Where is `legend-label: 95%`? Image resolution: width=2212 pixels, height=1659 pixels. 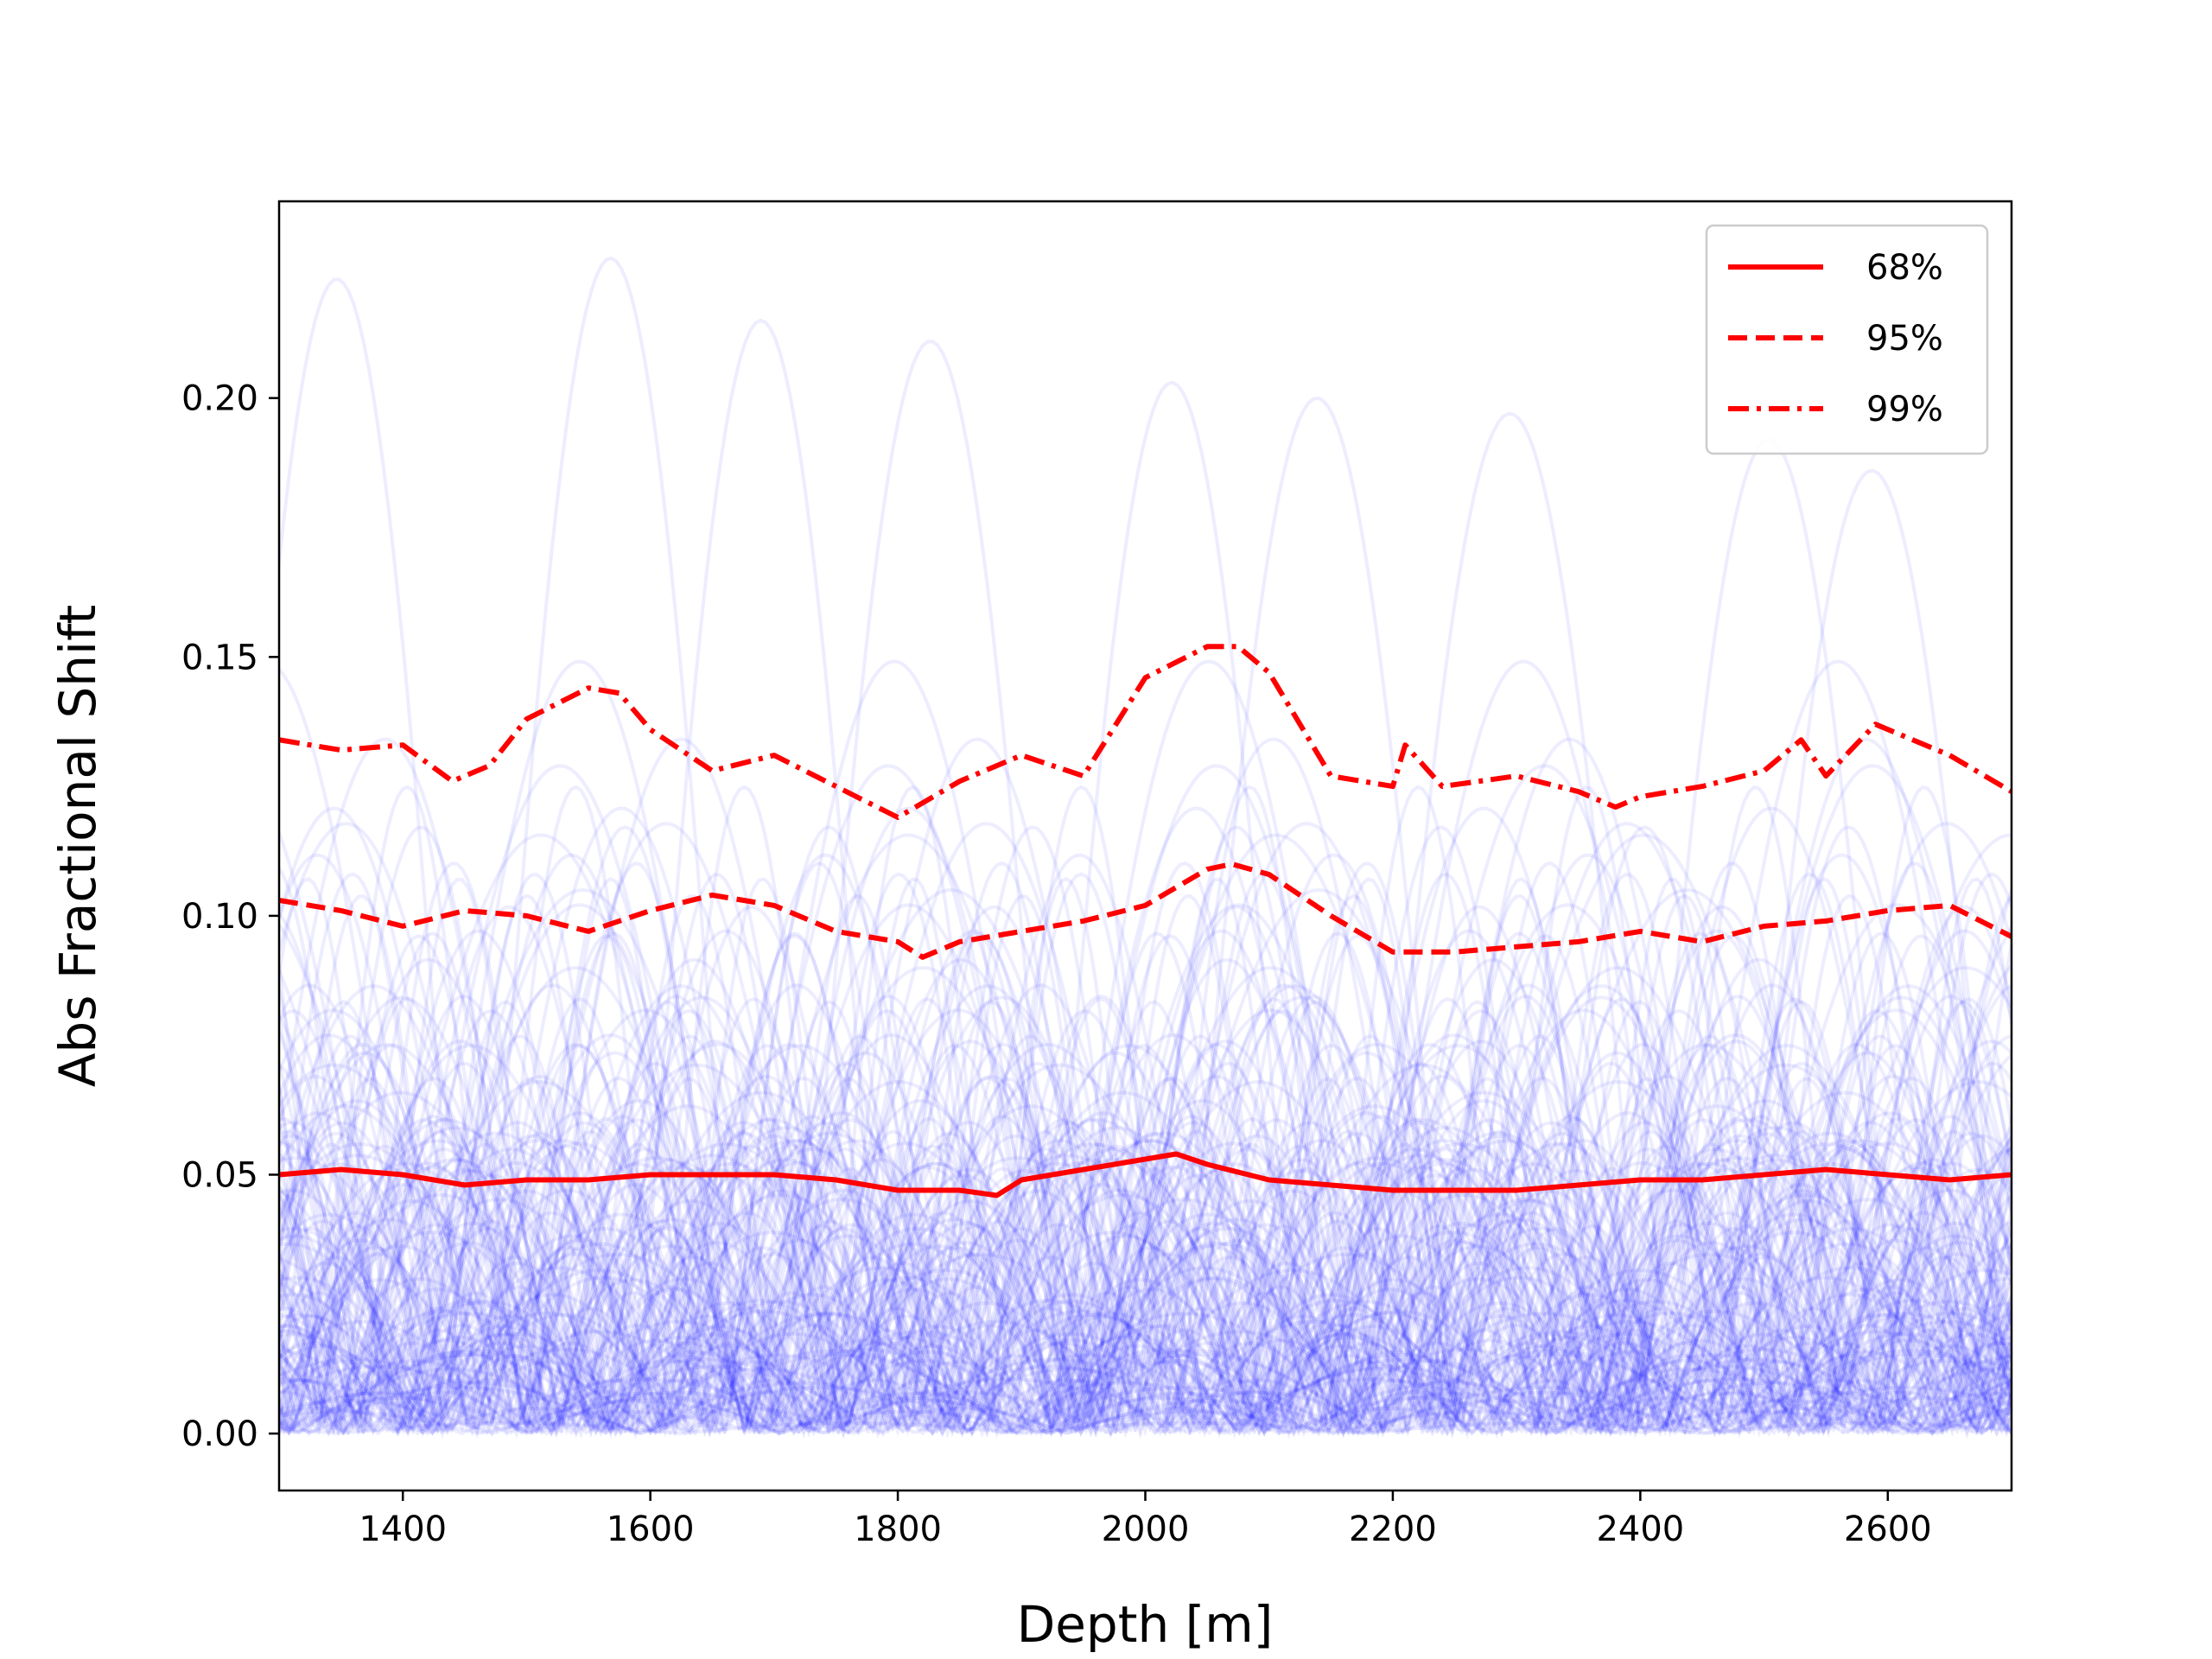 legend-label: 95% is located at coordinates (1904, 339).